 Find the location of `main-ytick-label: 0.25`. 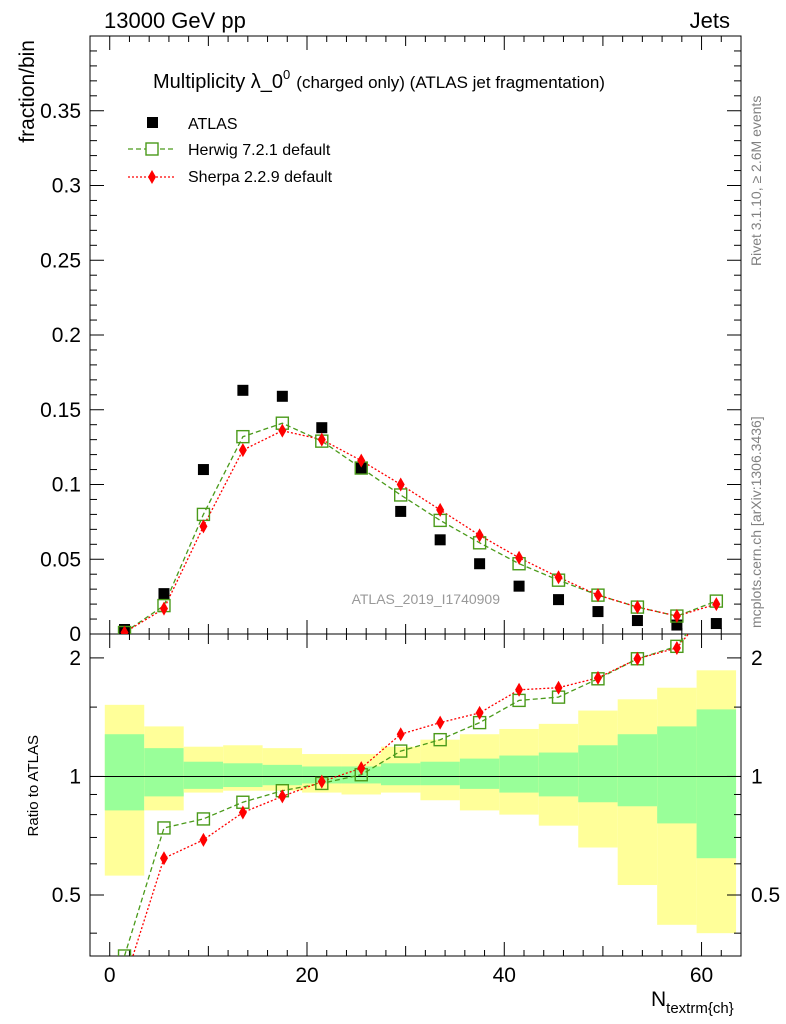

main-ytick-label: 0.25 is located at coordinates (60, 260).